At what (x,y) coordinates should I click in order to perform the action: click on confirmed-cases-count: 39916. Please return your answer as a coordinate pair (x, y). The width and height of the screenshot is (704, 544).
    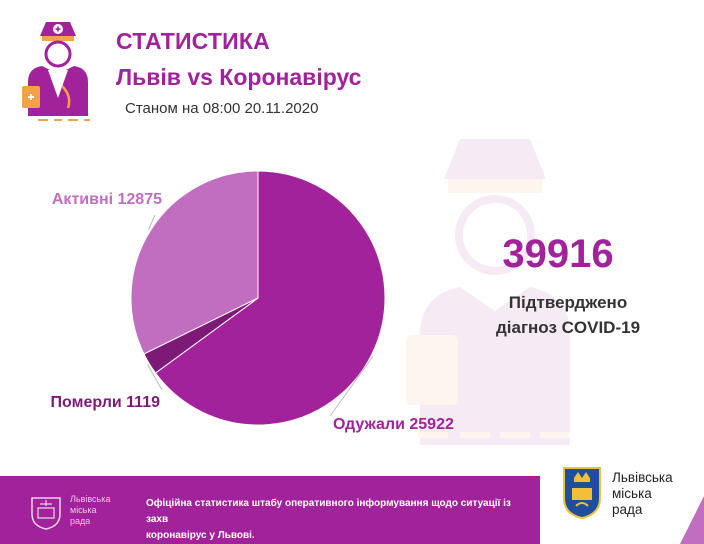
    Looking at the image, I should click on (558, 254).